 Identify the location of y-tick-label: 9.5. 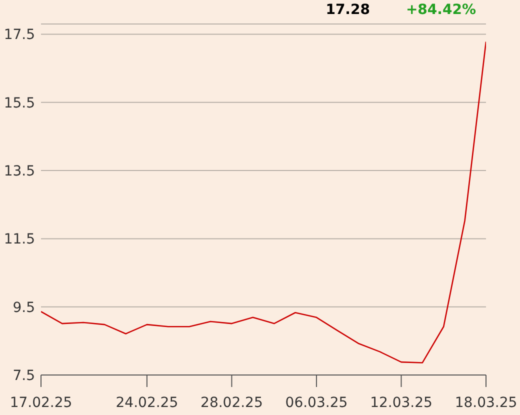
(23, 308).